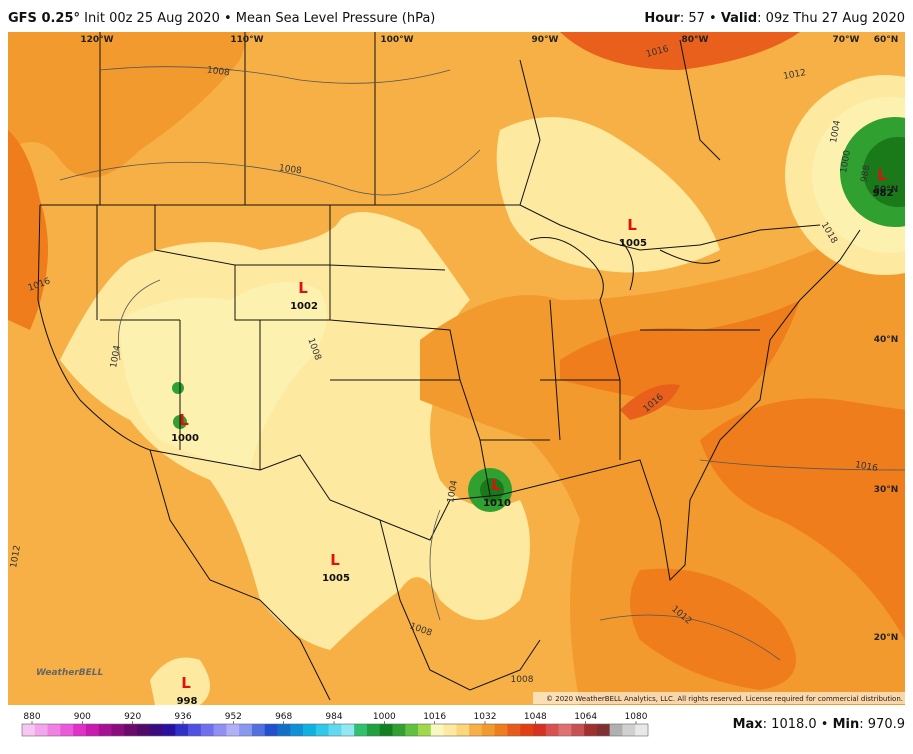 This screenshot has height=754, width=913. Describe the element at coordinates (846, 724) in the screenshot. I see `min-label: Min` at that location.